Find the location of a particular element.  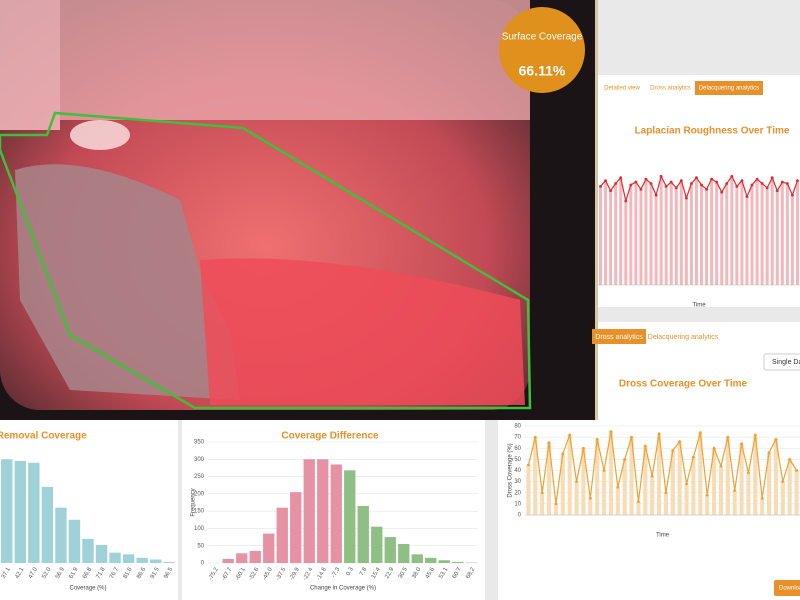

x-tick-label: 42.1 is located at coordinates (19, 573).